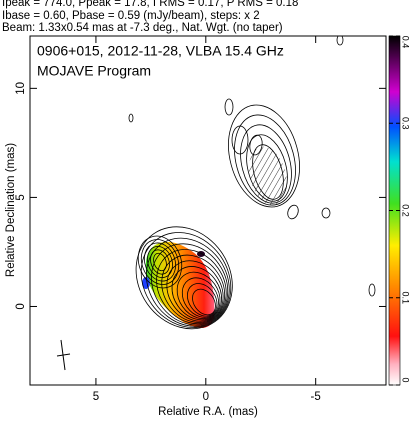  What do you see at coordinates (405, 297) in the screenshot?
I see `colorbar-tick-label: 0.1` at bounding box center [405, 297].